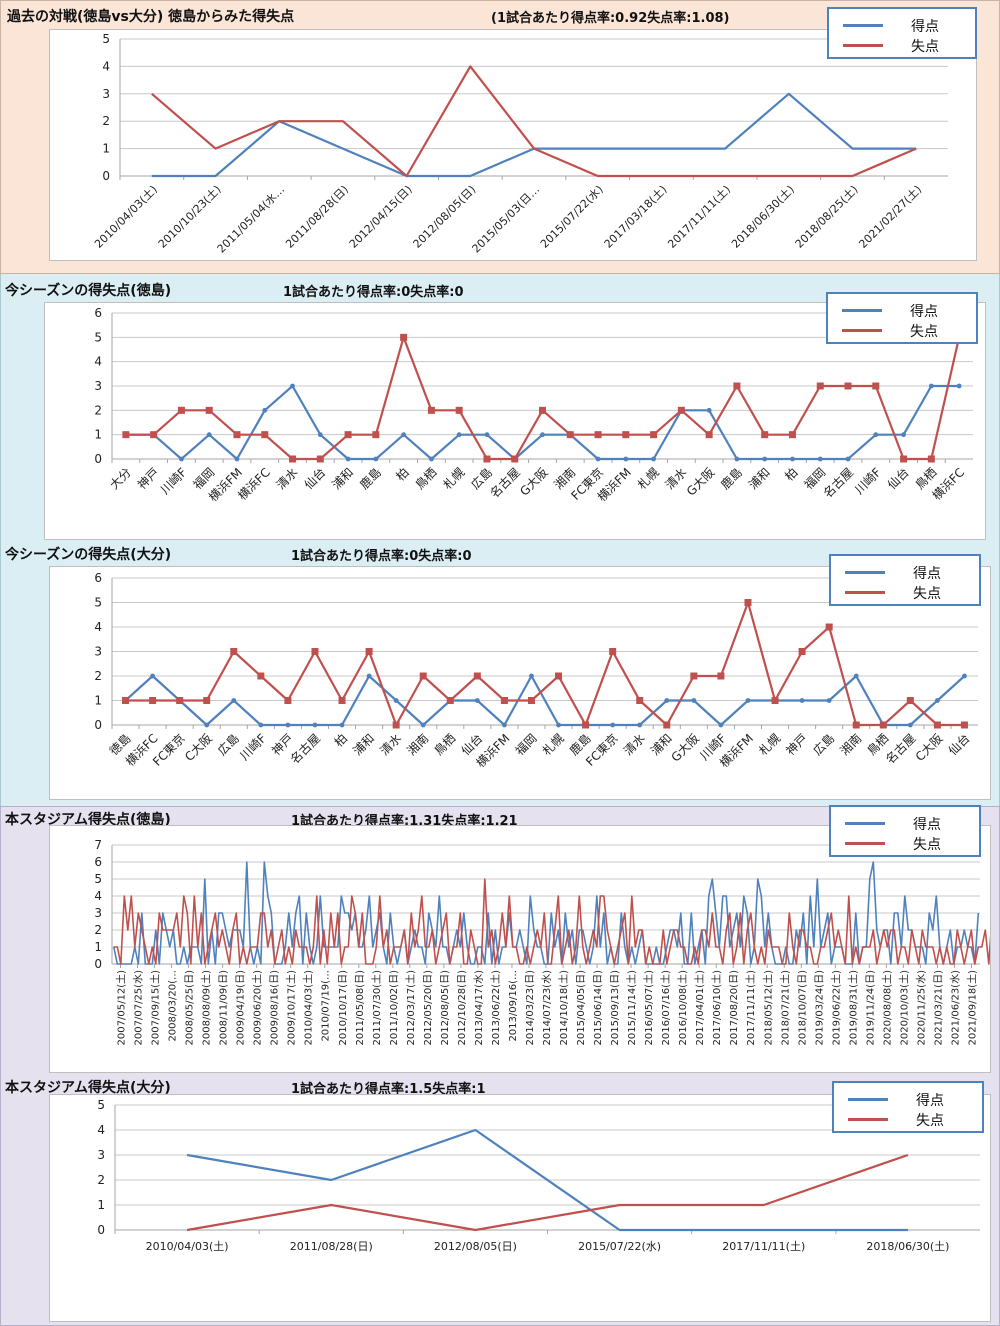  Describe the element at coordinates (241, 1008) in the screenshot. I see `x-tick-label: 2009/04/19(日)` at that location.